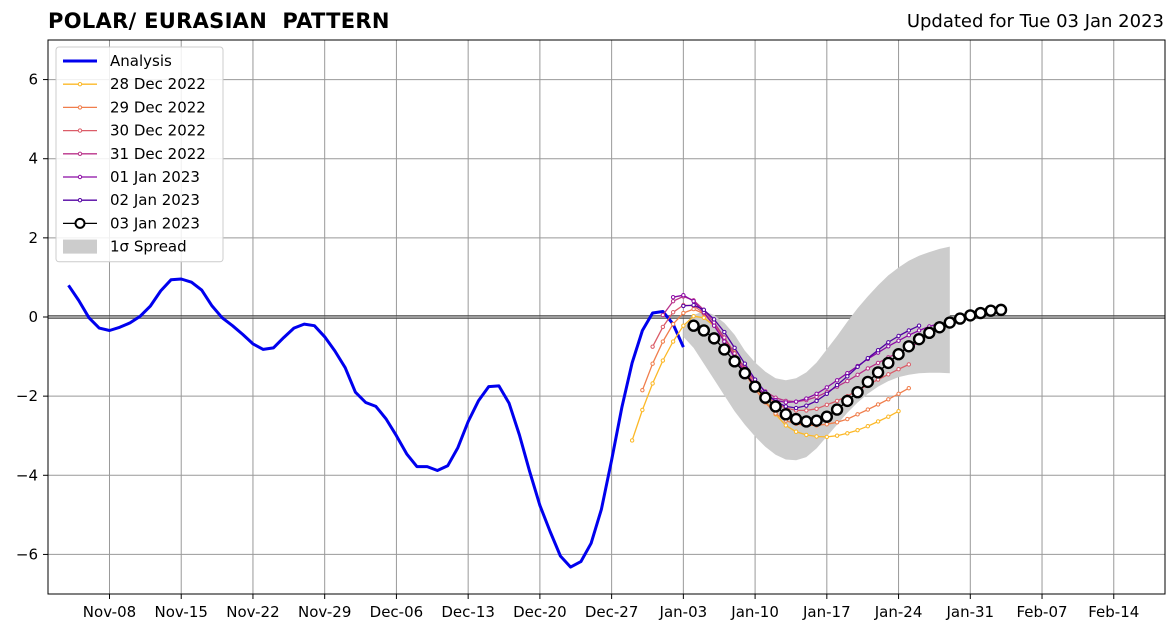 The image size is (1176, 633). I want to click on legend-label: 28 Dec 2022, so click(158, 84).